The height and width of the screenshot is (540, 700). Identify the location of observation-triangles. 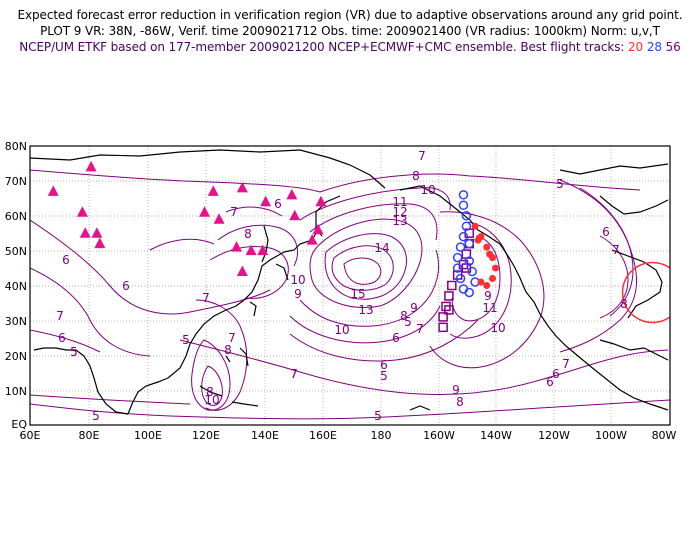
(187, 218).